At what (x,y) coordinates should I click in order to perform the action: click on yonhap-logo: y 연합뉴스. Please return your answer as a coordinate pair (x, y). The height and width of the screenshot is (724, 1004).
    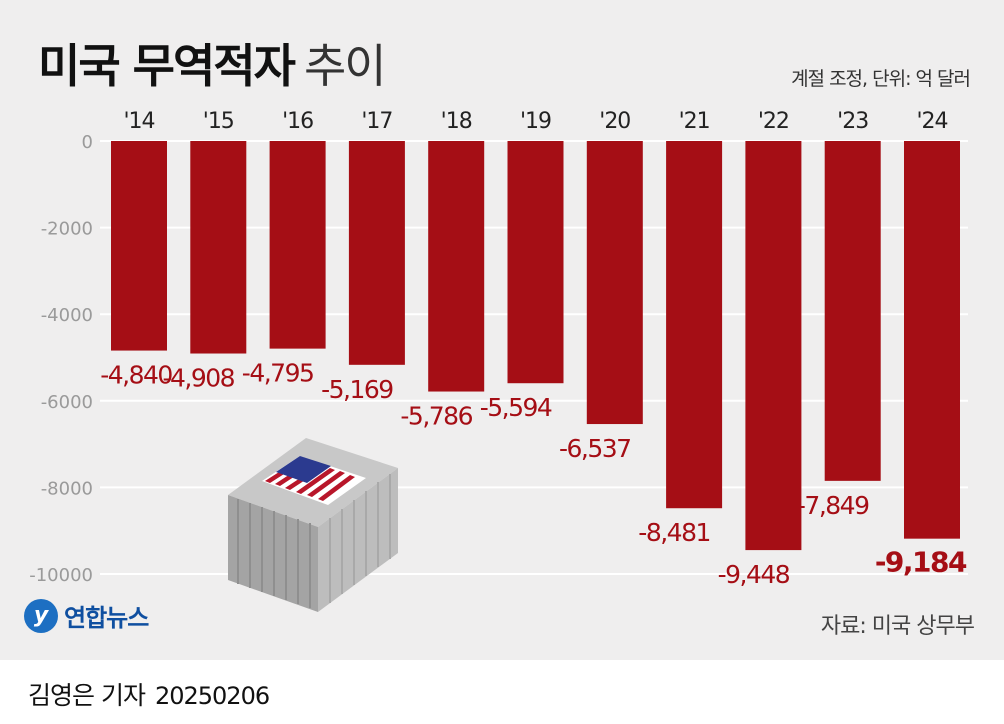
    Looking at the image, I should click on (86, 615).